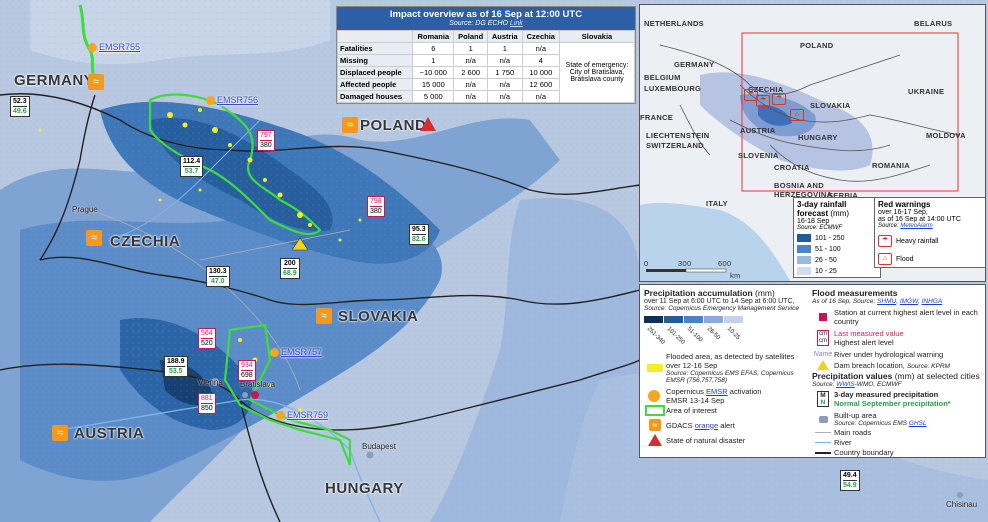 The height and width of the screenshot is (522, 988). I want to click on boundary-swatch, so click(823, 452).